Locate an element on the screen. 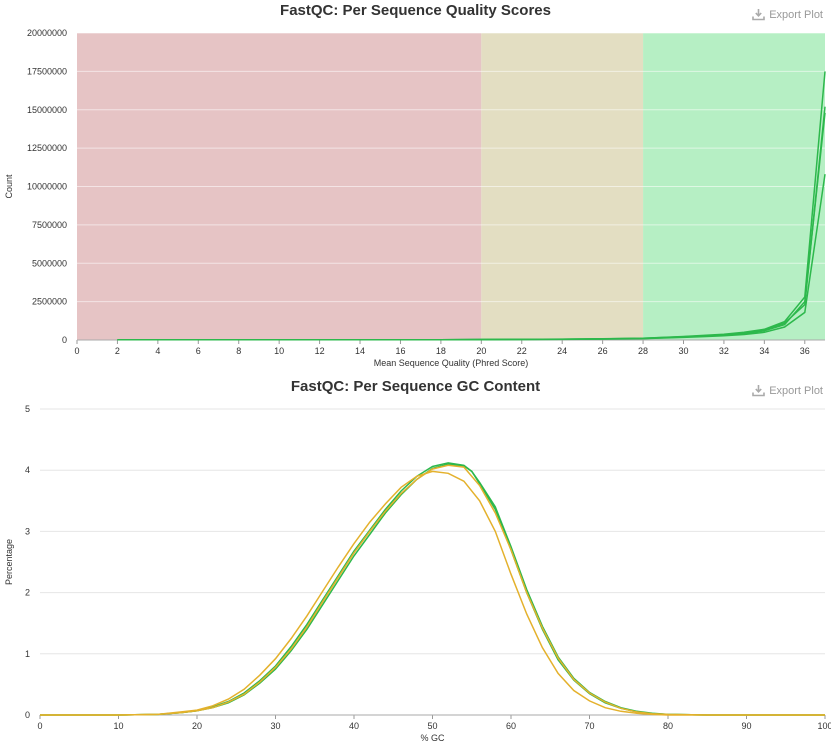 The image size is (831, 749). quality-chart-title: FastQC: Per Sequence Quality Scores is located at coordinates (415, 10).